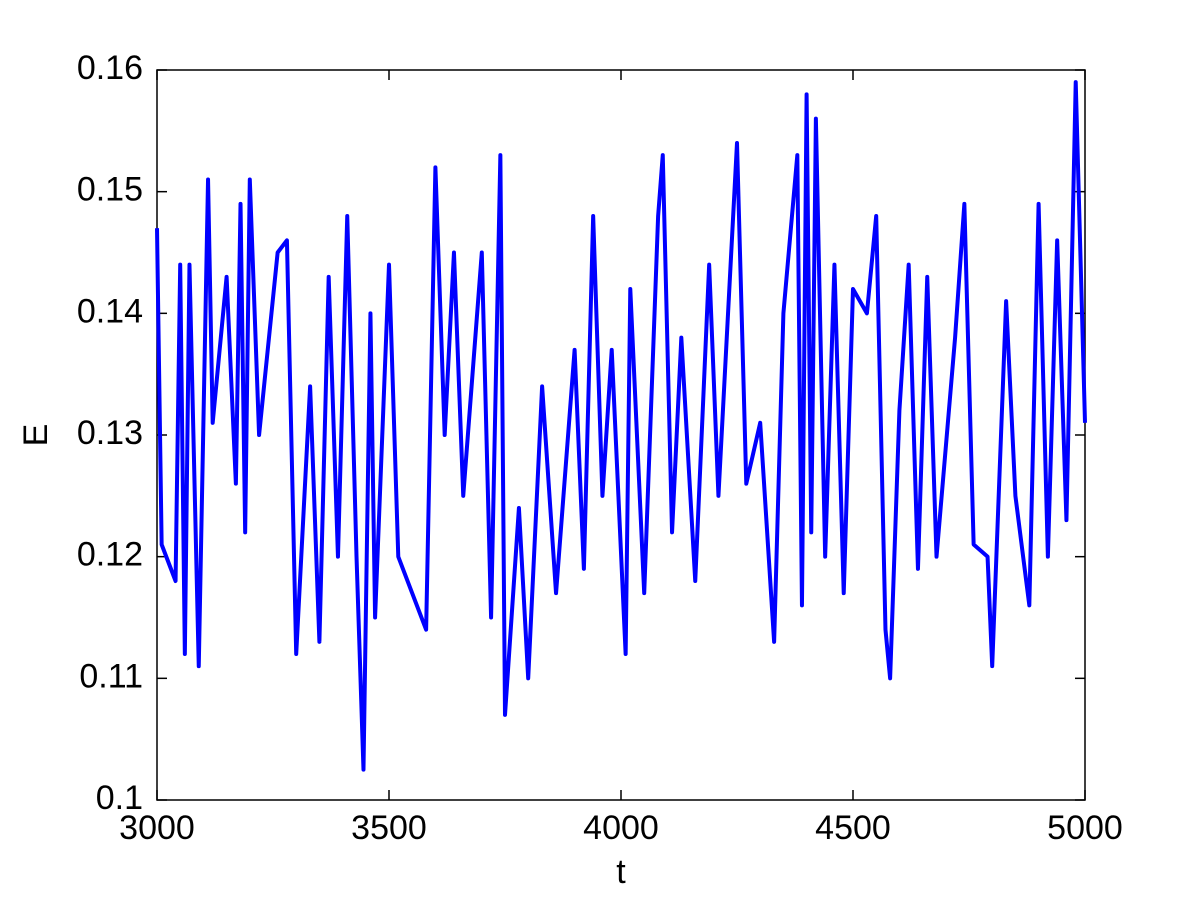 The image size is (1200, 900). What do you see at coordinates (119, 798) in the screenshot?
I see `y-tick-label: 0.1` at bounding box center [119, 798].